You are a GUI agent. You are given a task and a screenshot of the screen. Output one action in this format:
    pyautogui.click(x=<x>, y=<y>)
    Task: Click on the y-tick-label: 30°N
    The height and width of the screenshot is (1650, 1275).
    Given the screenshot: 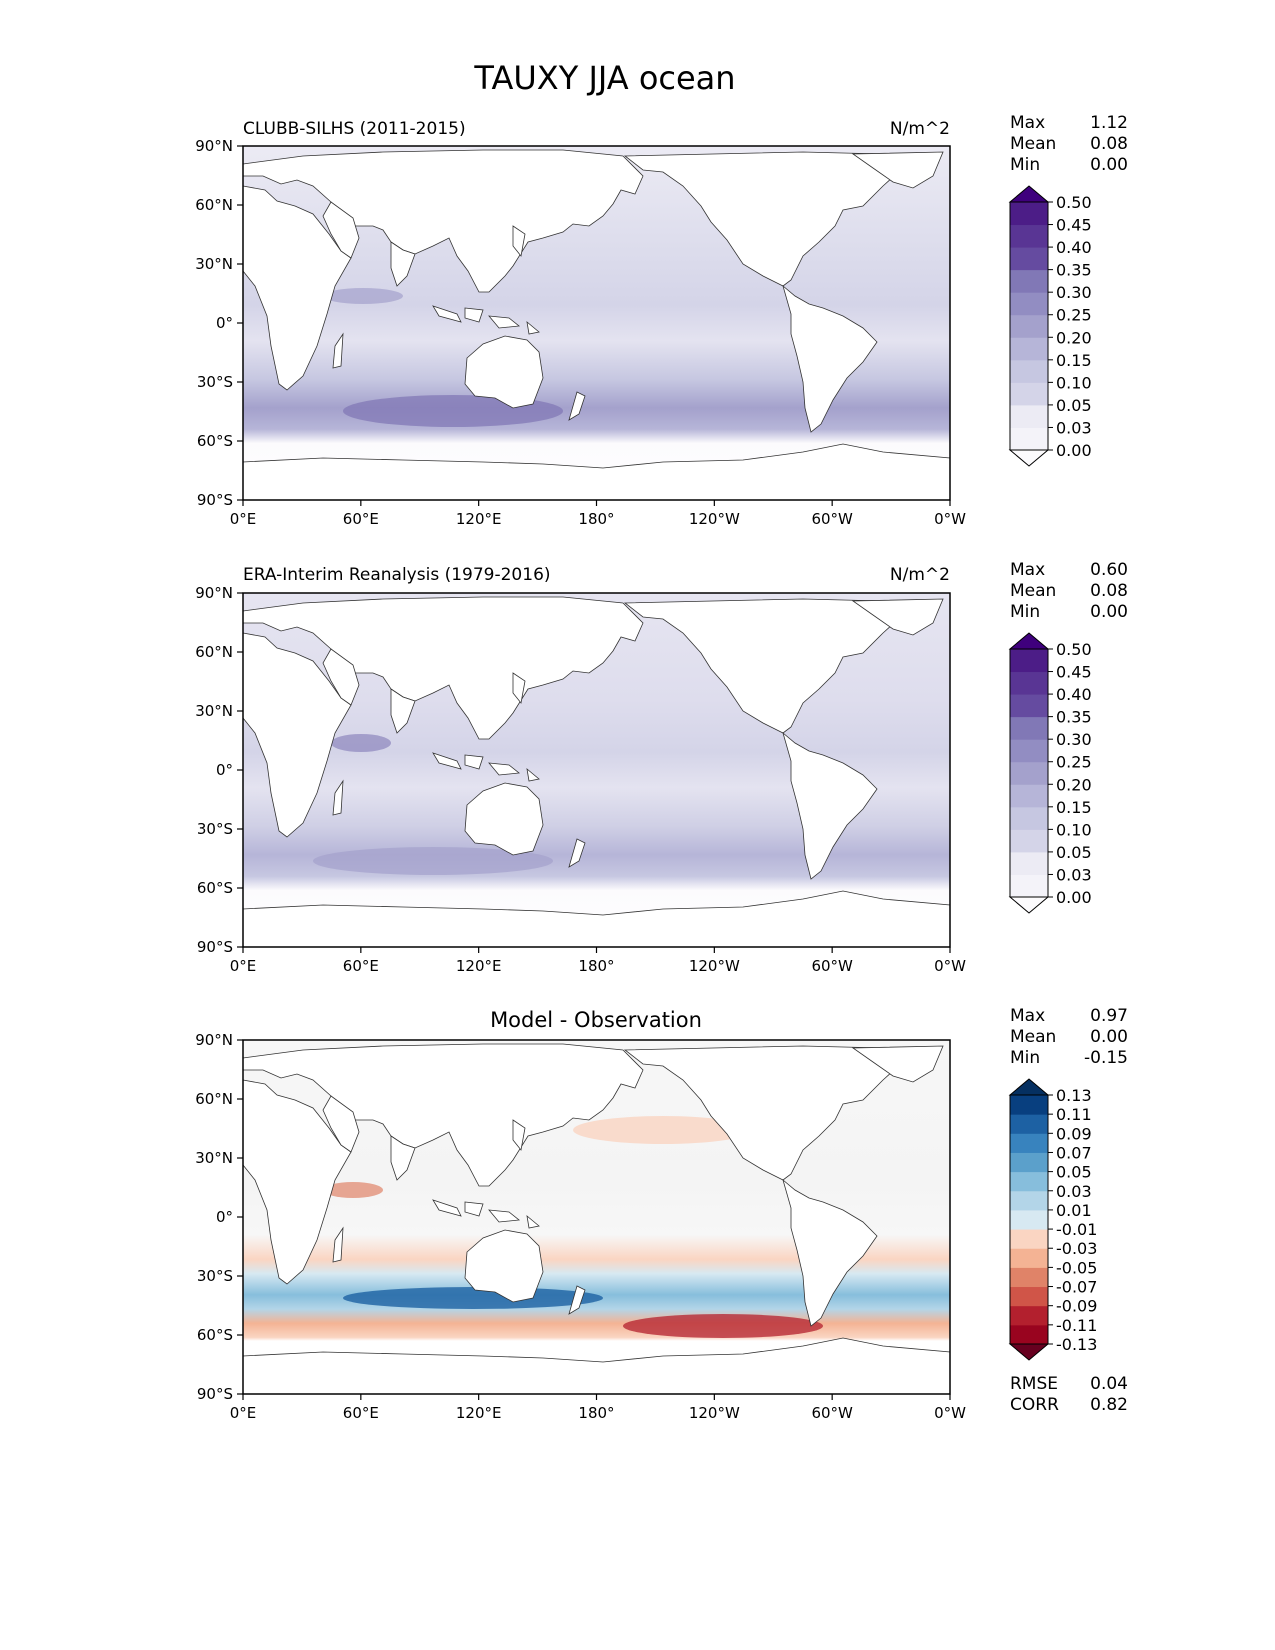 What is the action you would take?
    pyautogui.click(x=214, y=1158)
    